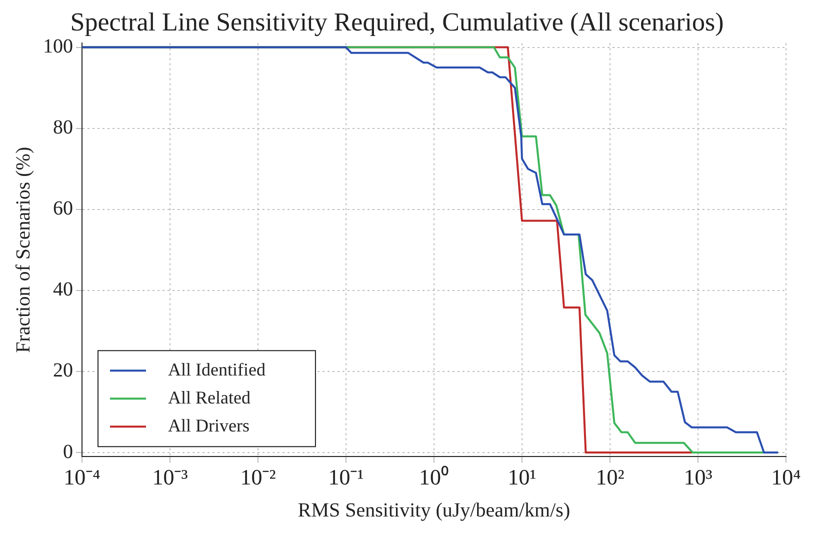  What do you see at coordinates (170, 477) in the screenshot?
I see `x-tick-label: 10⁻³` at bounding box center [170, 477].